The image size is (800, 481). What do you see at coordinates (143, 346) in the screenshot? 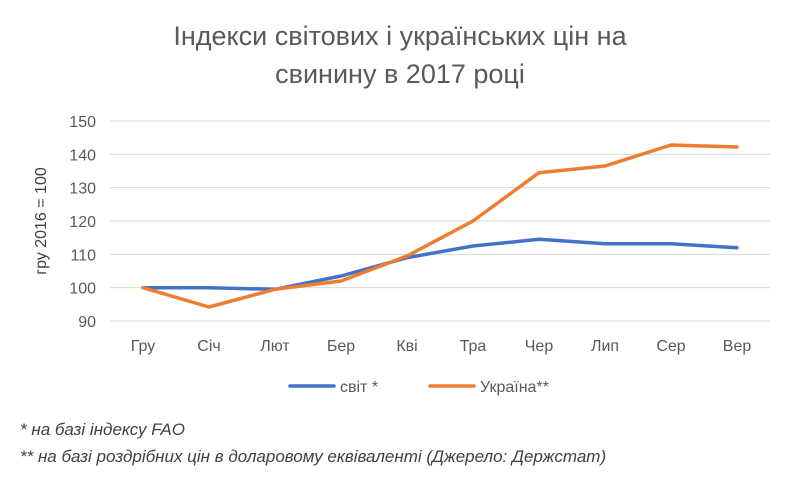
I see `x-tick-label: Гру` at bounding box center [143, 346].